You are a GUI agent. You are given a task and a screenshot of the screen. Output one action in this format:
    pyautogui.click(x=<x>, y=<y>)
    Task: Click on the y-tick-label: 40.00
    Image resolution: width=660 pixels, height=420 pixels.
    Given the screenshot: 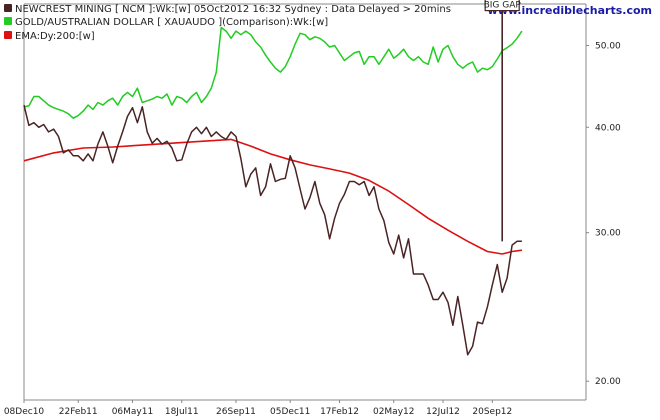 What is the action you would take?
    pyautogui.click(x=608, y=128)
    